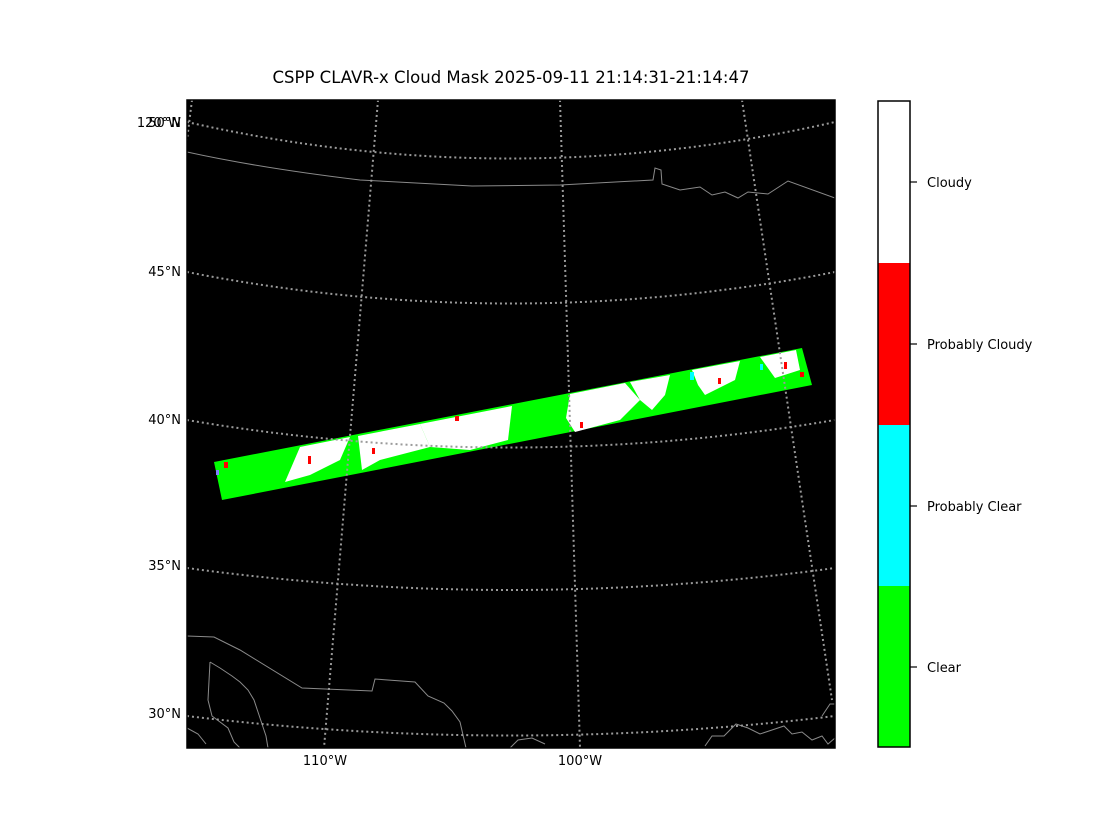 Image resolution: width=1120 pixels, height=840 pixels. Describe the element at coordinates (511, 140) in the screenshot. I see `parallel-50n` at that location.